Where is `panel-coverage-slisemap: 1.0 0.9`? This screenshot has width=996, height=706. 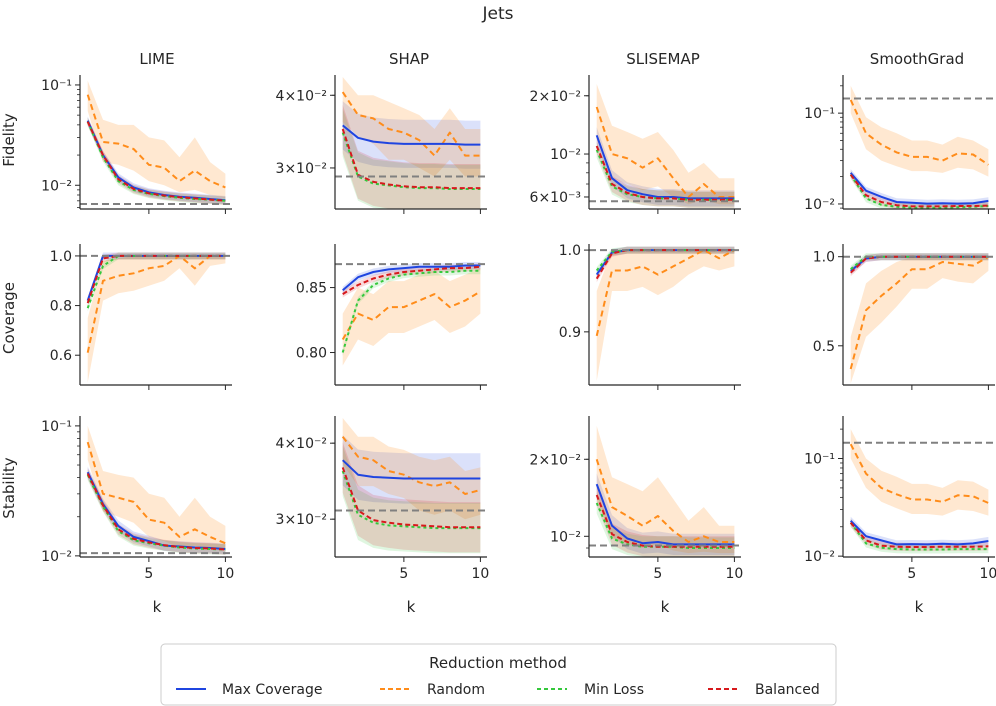 panel-coverage-slisemap: 1.0 0.9 is located at coordinates (650, 316).